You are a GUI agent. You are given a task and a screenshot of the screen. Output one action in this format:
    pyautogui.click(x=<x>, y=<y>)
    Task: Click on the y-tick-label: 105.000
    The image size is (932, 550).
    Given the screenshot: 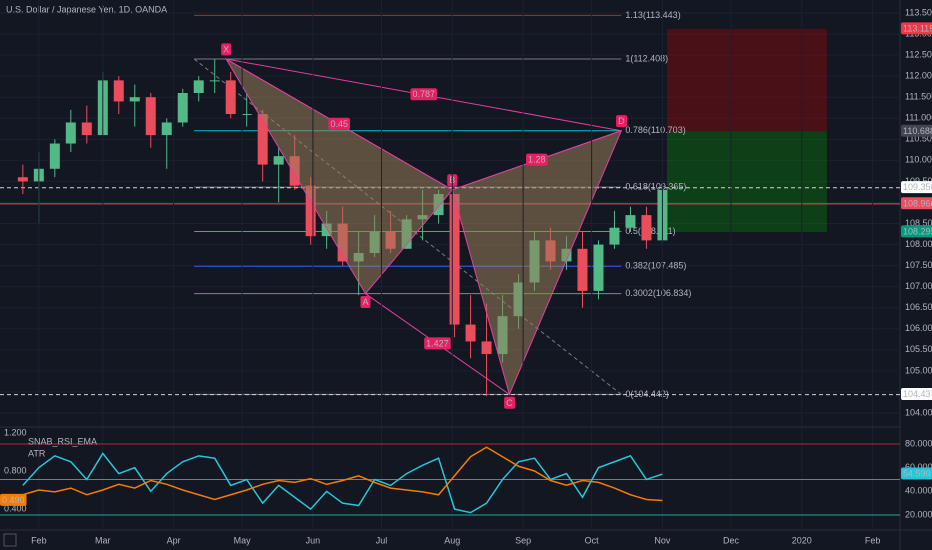 What is the action you would take?
    pyautogui.click(x=918, y=370)
    